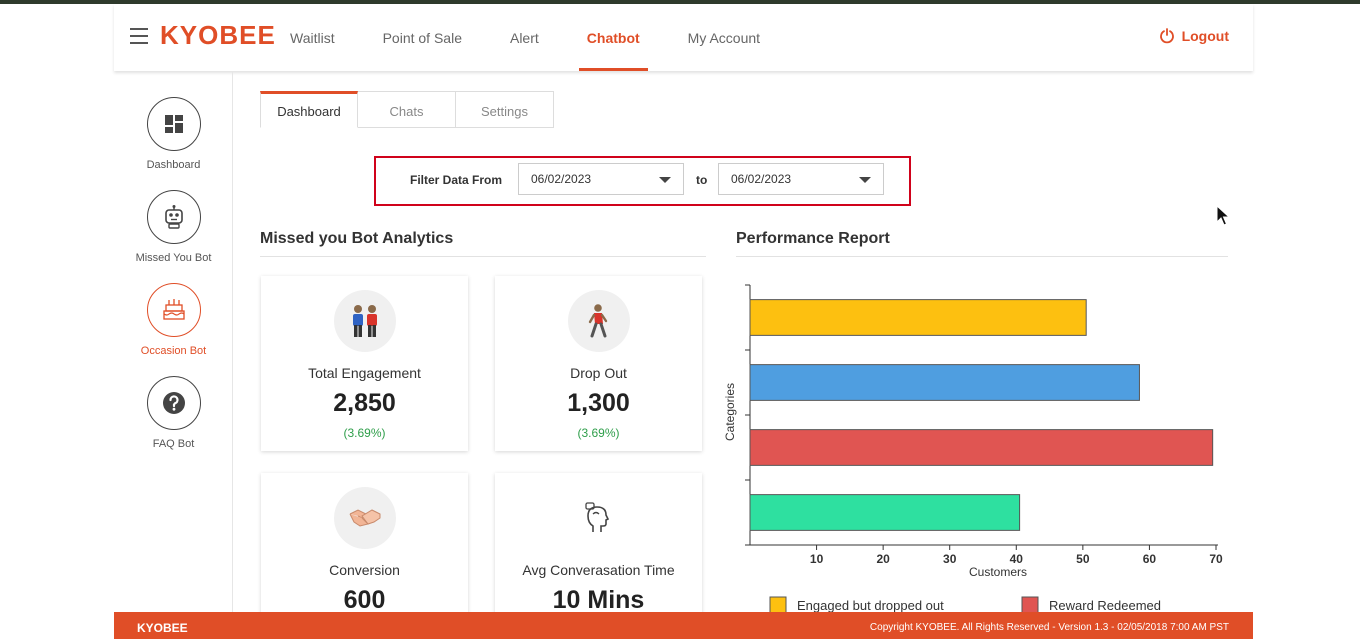 The width and height of the screenshot is (1360, 639). Describe the element at coordinates (613, 37) in the screenshot. I see `nav-chatbot: Chatbot` at that location.